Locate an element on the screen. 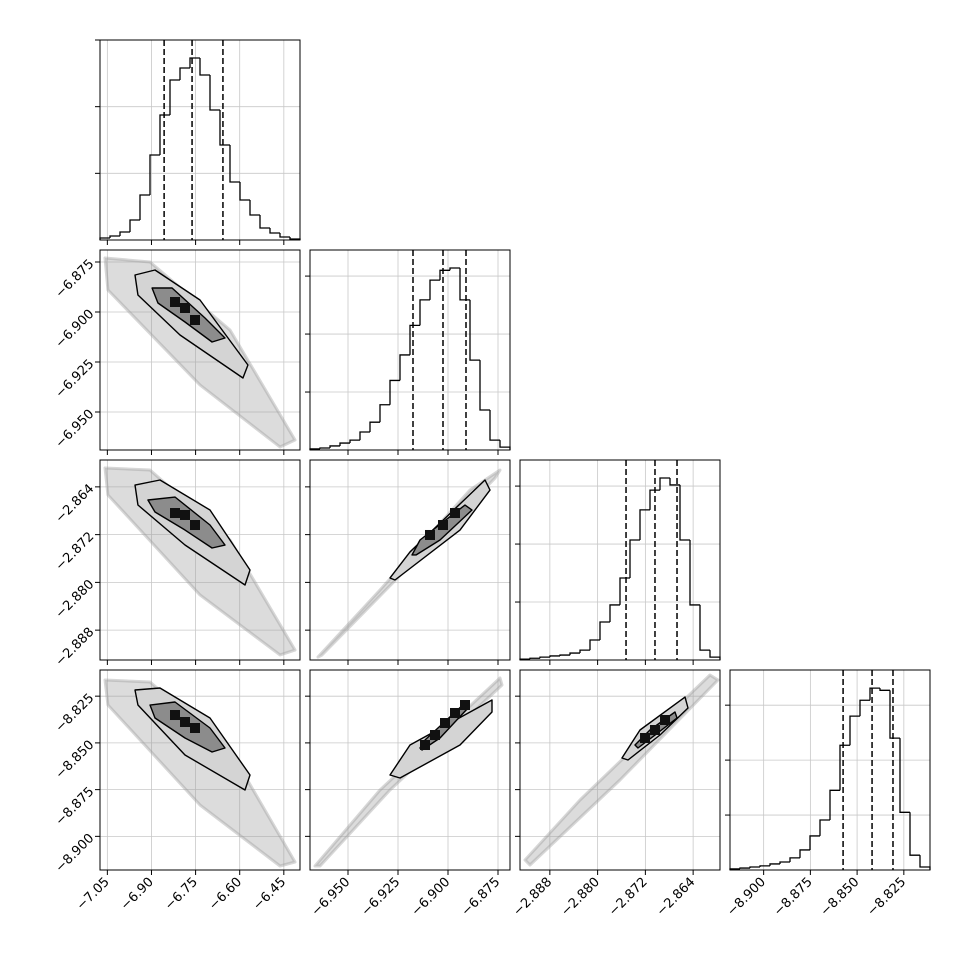  x-tick-label: −6.45 is located at coordinates (269, 894).